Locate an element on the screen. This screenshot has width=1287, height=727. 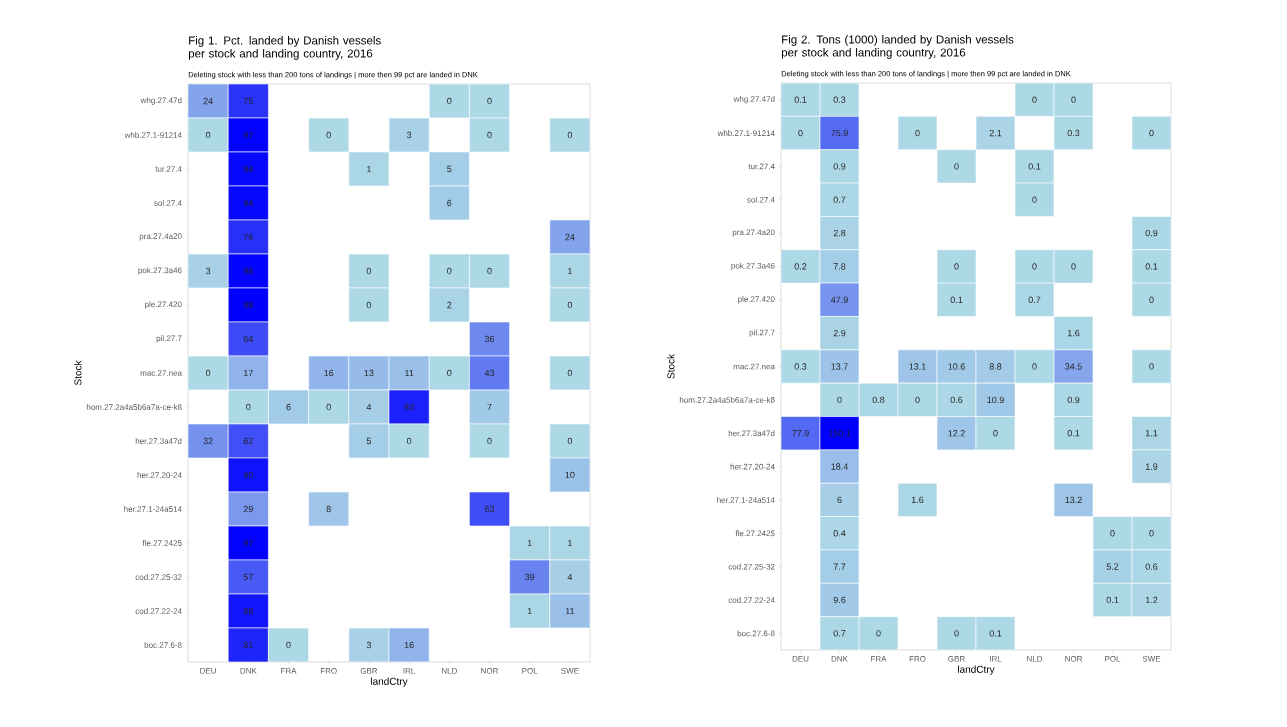
data-label: 64 is located at coordinates (248, 339).